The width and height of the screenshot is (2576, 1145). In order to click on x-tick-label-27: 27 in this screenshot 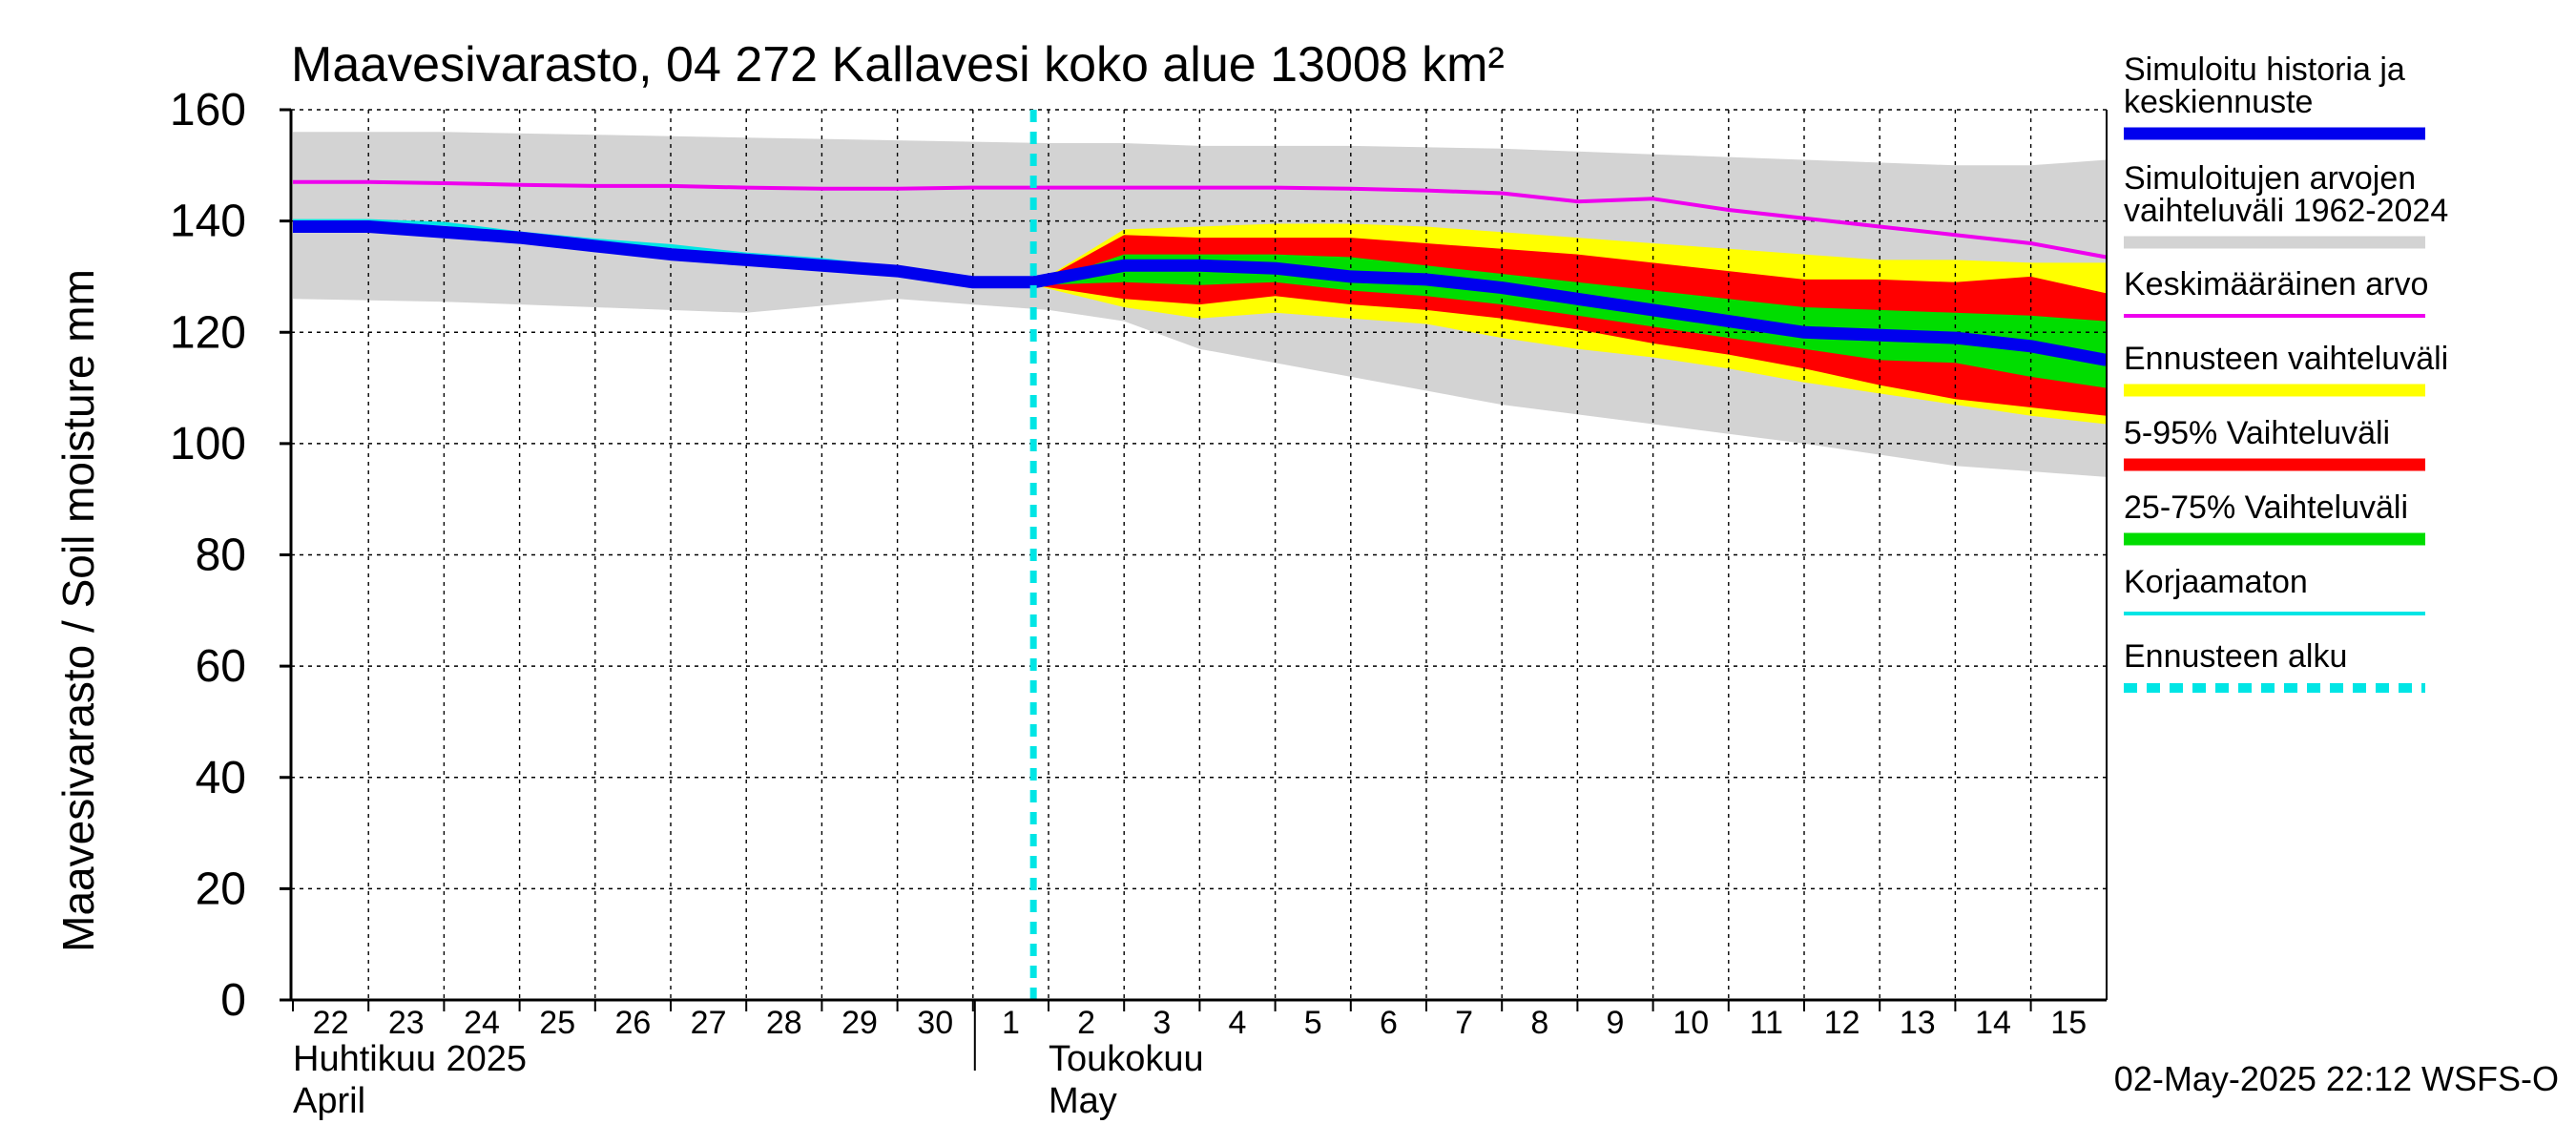, I will do `click(709, 1023)`.